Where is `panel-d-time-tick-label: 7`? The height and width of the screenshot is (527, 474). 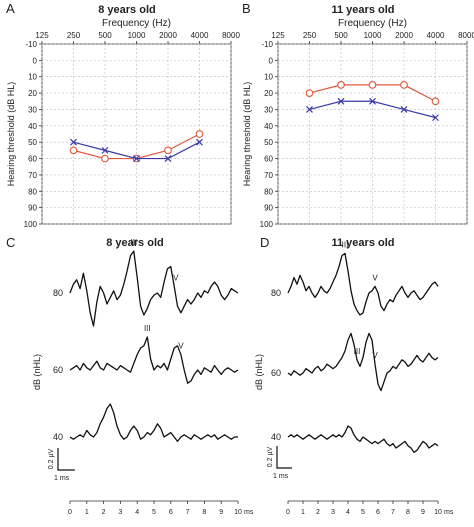 panel-d-time-tick-label: 7 is located at coordinates (393, 512).